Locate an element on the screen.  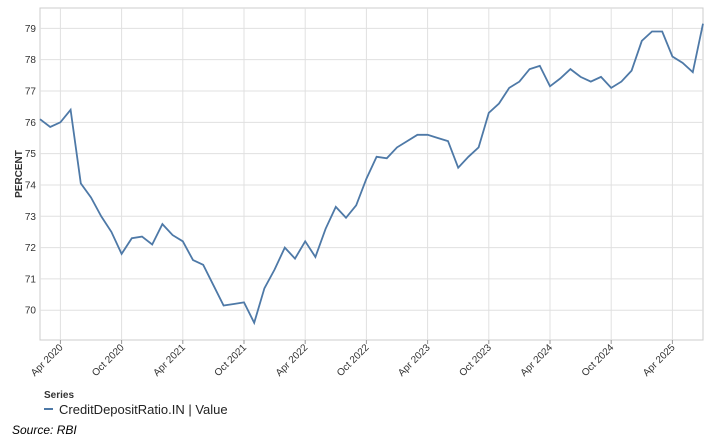
y-tick-label: 73 is located at coordinates (31, 217).